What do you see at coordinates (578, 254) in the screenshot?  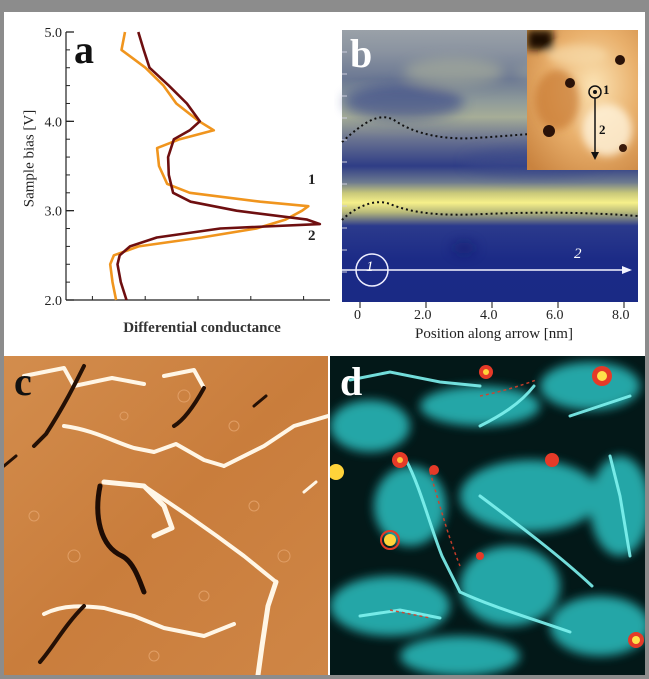 I see `arrow-label-2: 2` at bounding box center [578, 254].